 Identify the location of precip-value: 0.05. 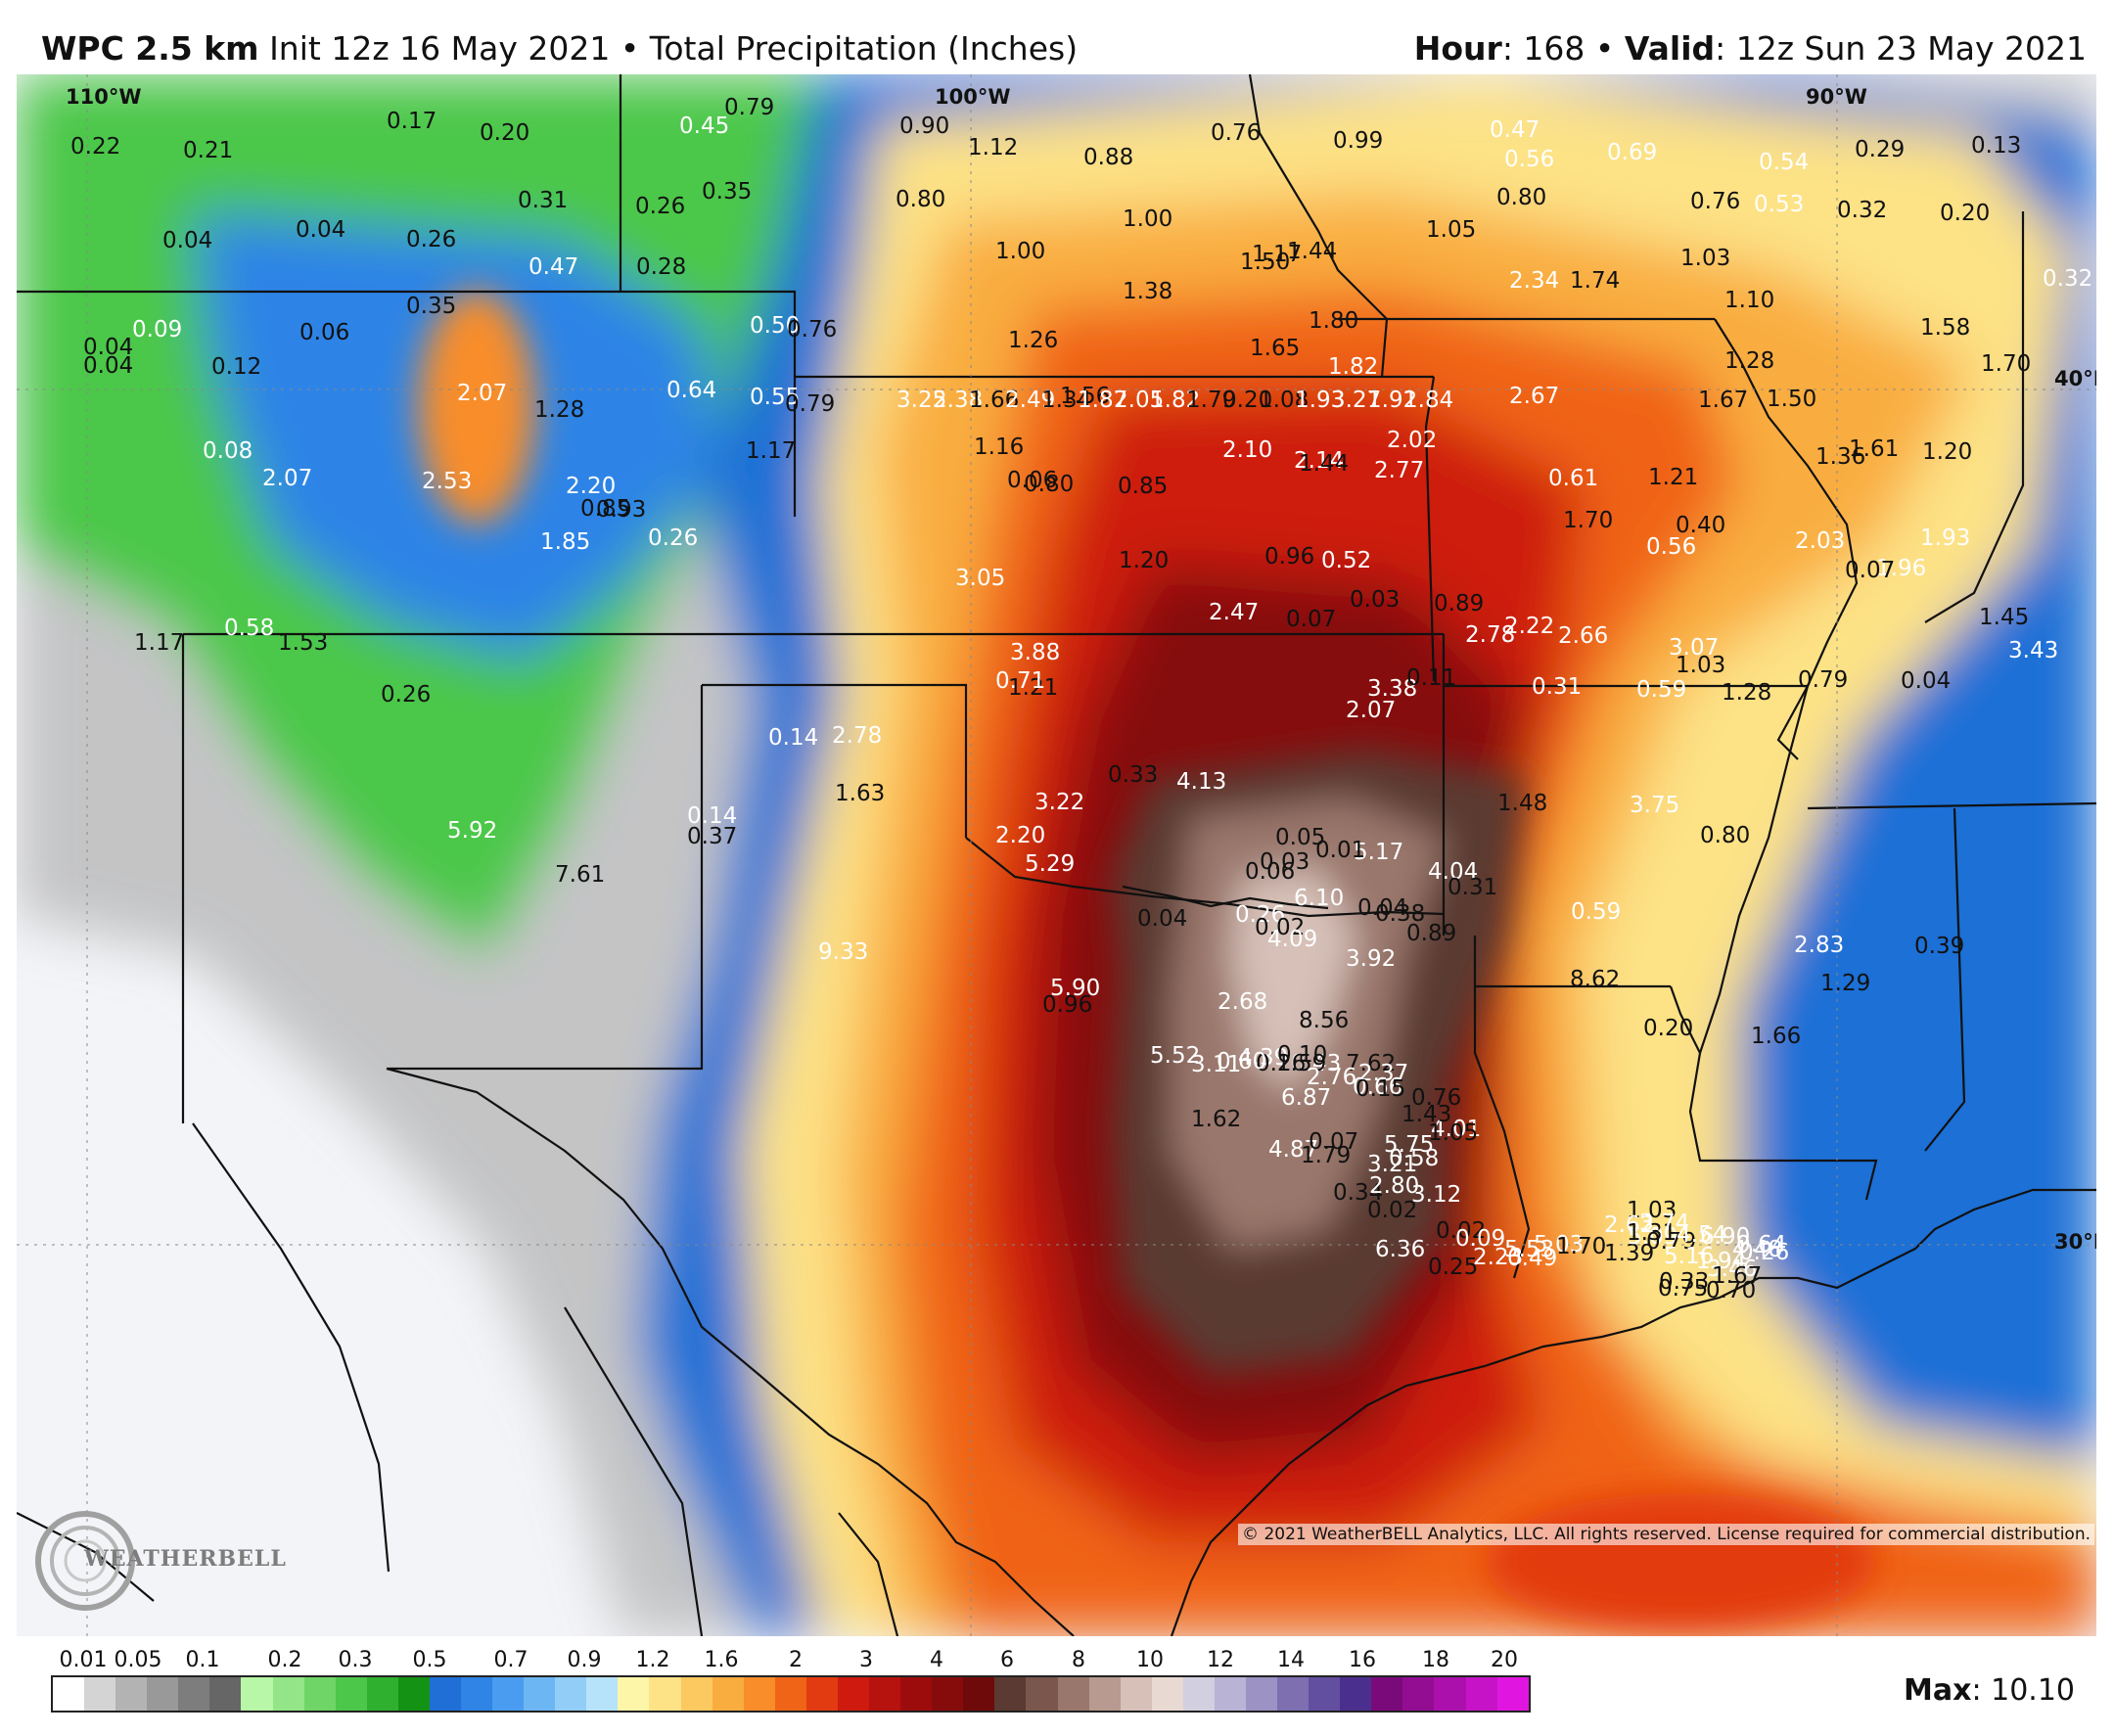
(1300, 837).